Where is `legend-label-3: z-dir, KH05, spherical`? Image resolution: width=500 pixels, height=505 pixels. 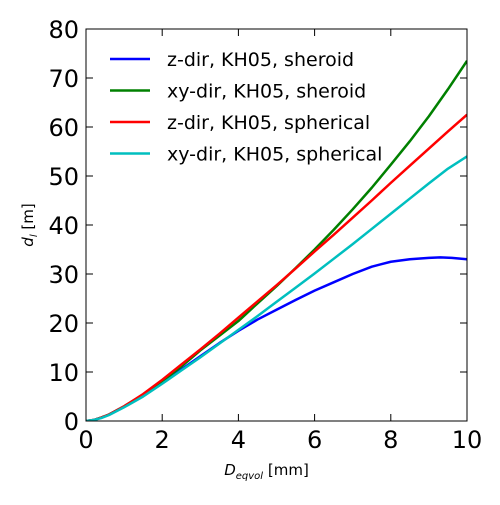 legend-label-3: z-dir, KH05, spherical is located at coordinates (268, 123).